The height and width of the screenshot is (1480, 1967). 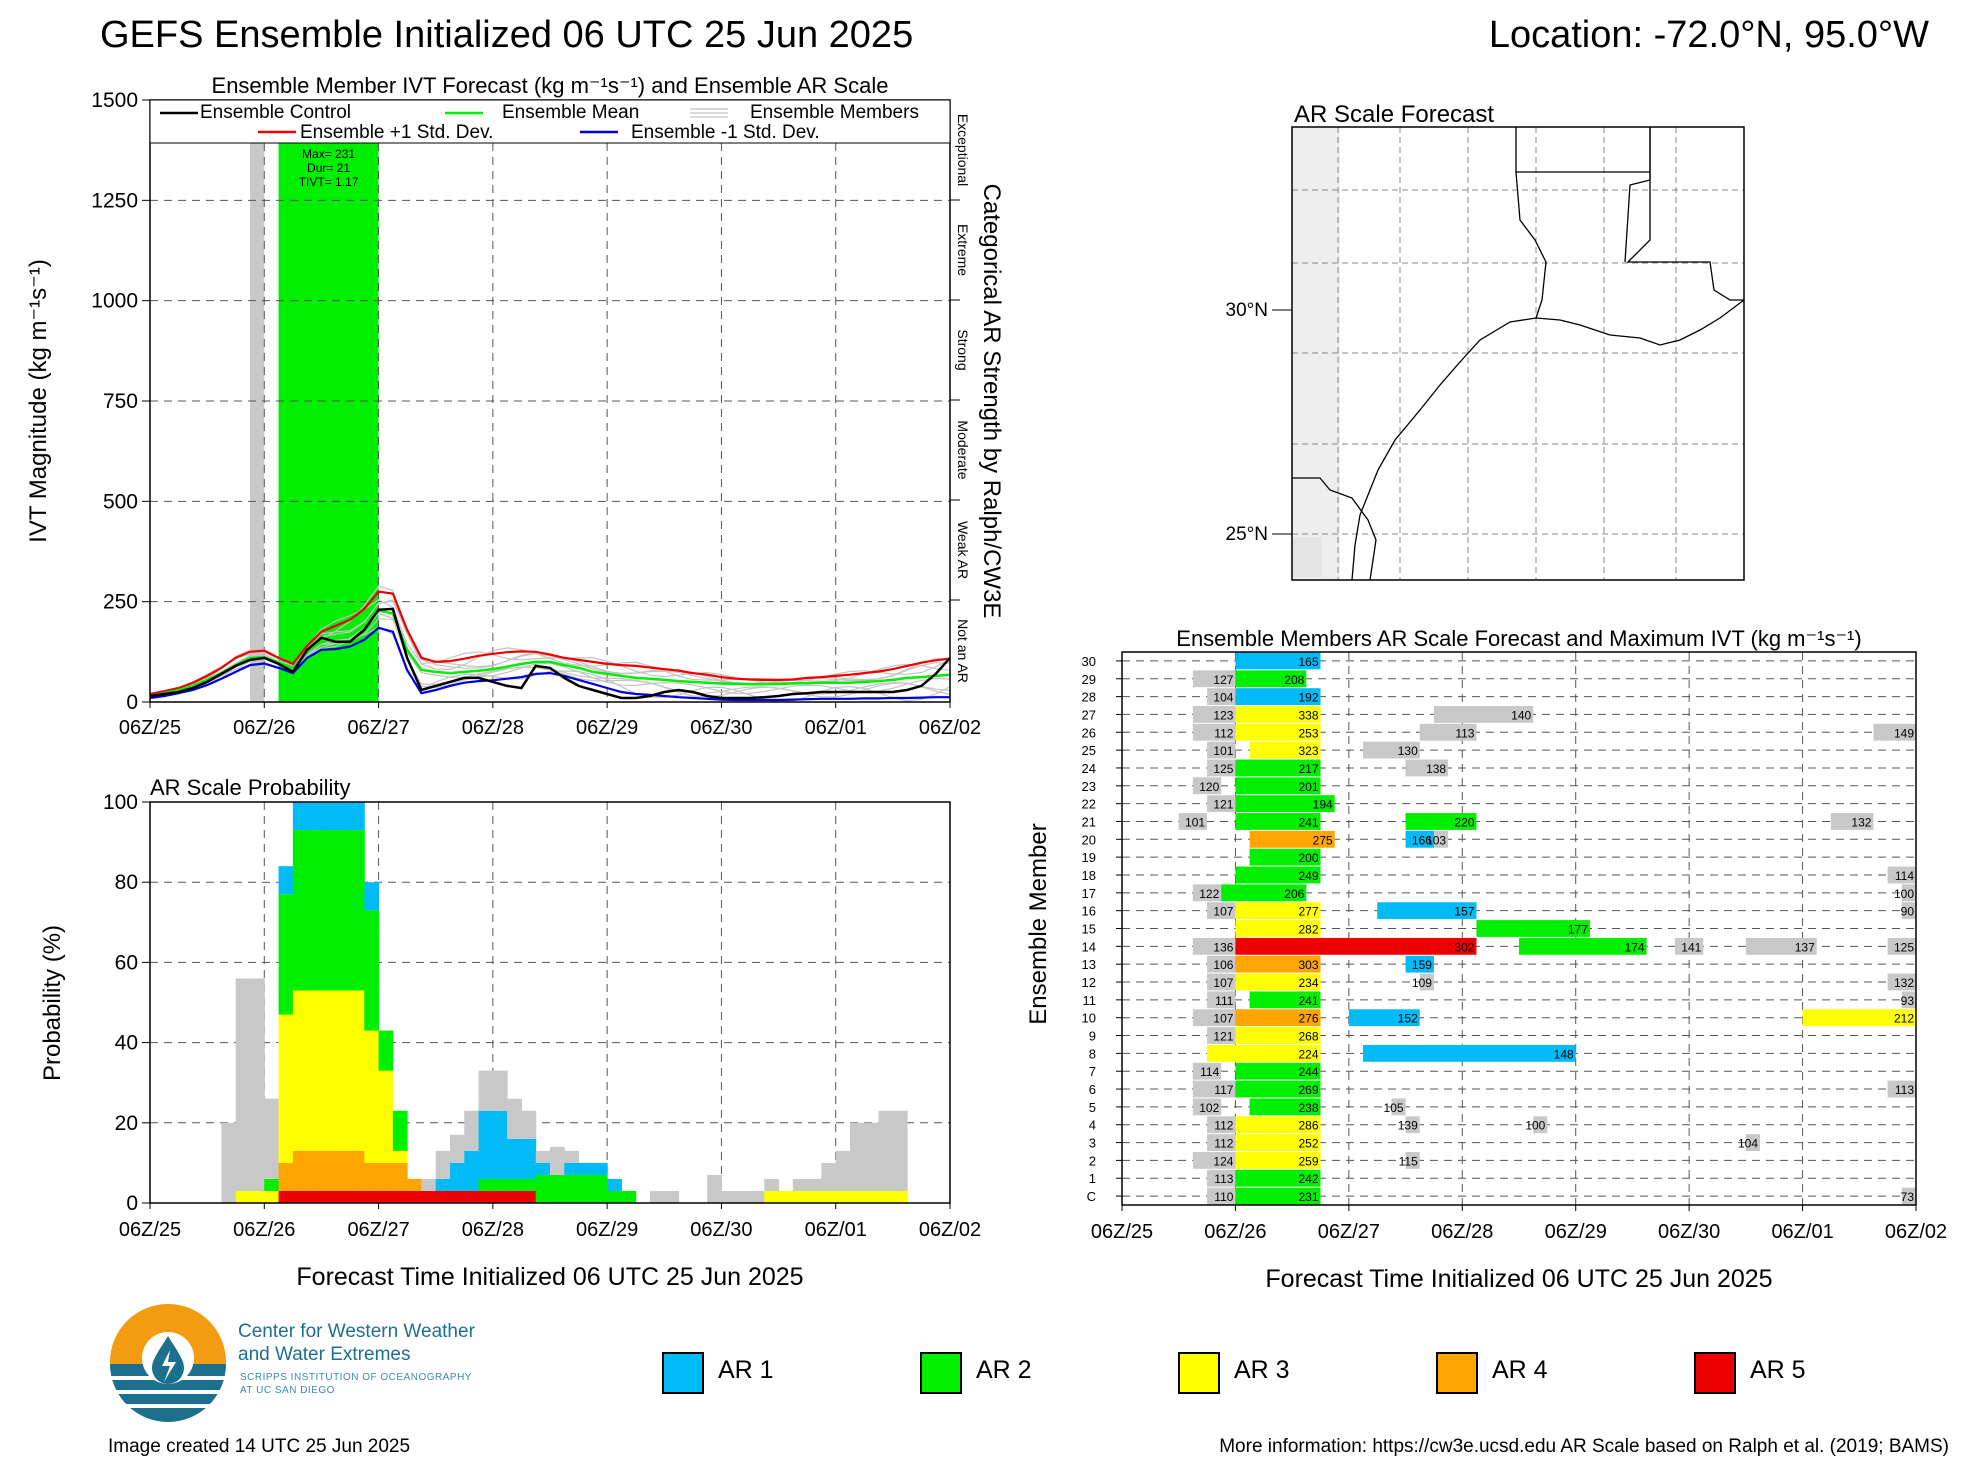 I want to click on member-label-15: 15, so click(x=1089, y=929).